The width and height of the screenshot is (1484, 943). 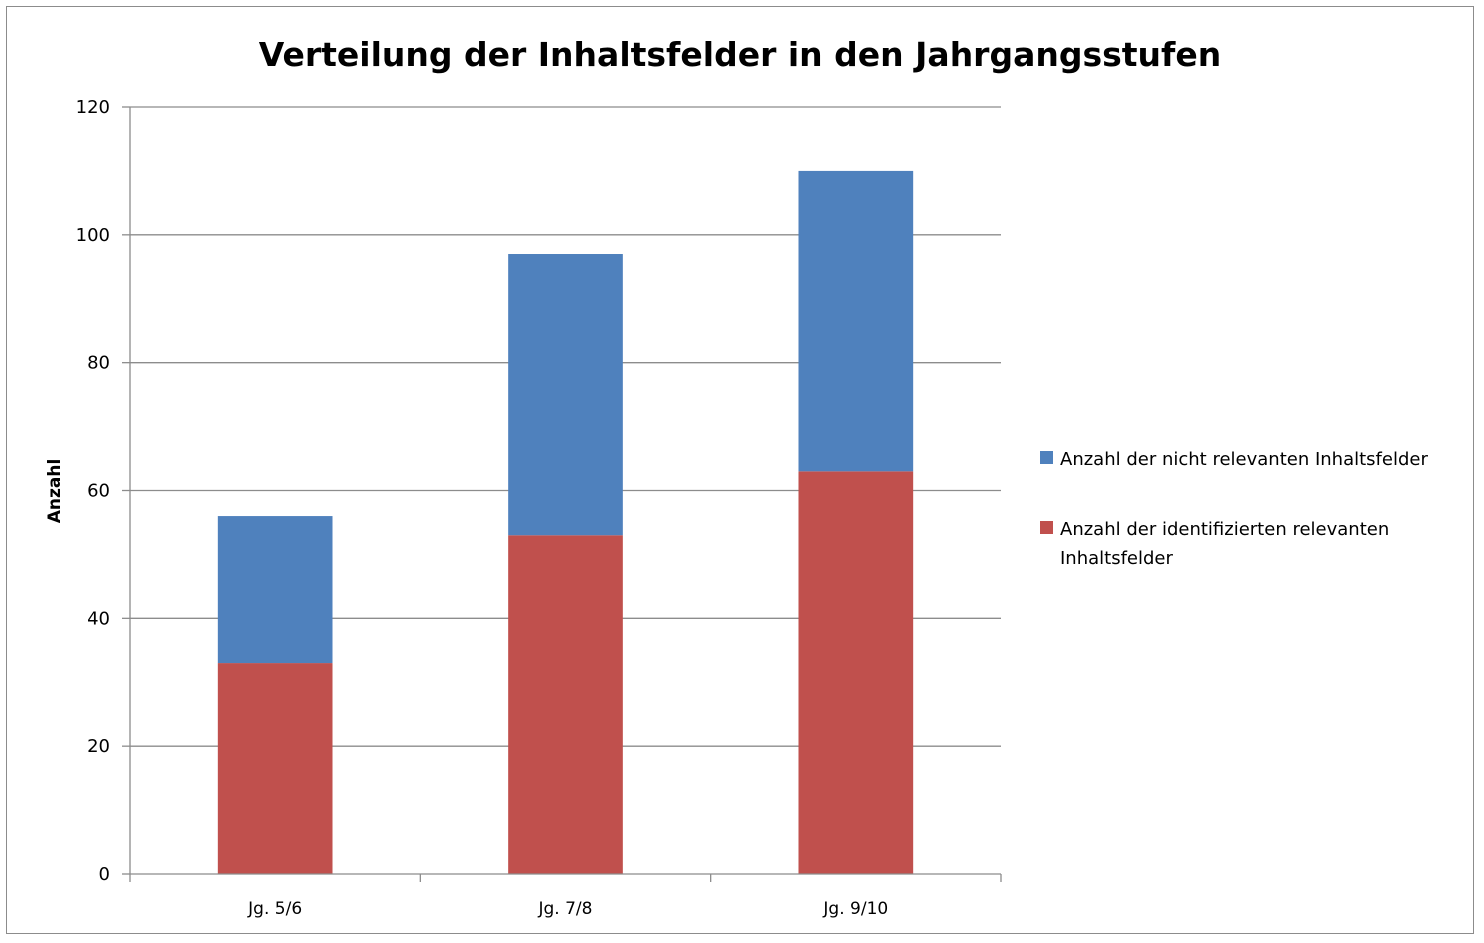 I want to click on legend-label-line: Anzahl der identifizierten relevanten, so click(x=1224, y=529).